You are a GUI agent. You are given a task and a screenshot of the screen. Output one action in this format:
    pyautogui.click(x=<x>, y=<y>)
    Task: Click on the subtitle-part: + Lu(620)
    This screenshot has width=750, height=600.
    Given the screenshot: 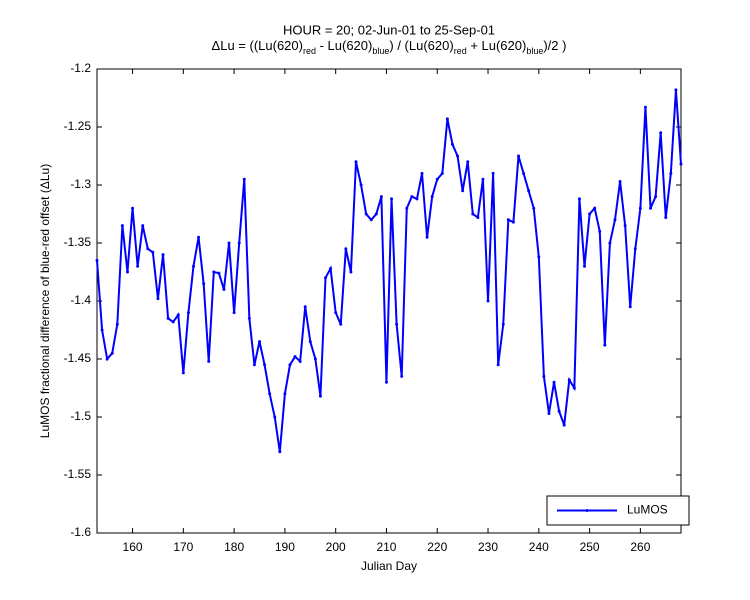 What is the action you would take?
    pyautogui.click(x=497, y=45)
    